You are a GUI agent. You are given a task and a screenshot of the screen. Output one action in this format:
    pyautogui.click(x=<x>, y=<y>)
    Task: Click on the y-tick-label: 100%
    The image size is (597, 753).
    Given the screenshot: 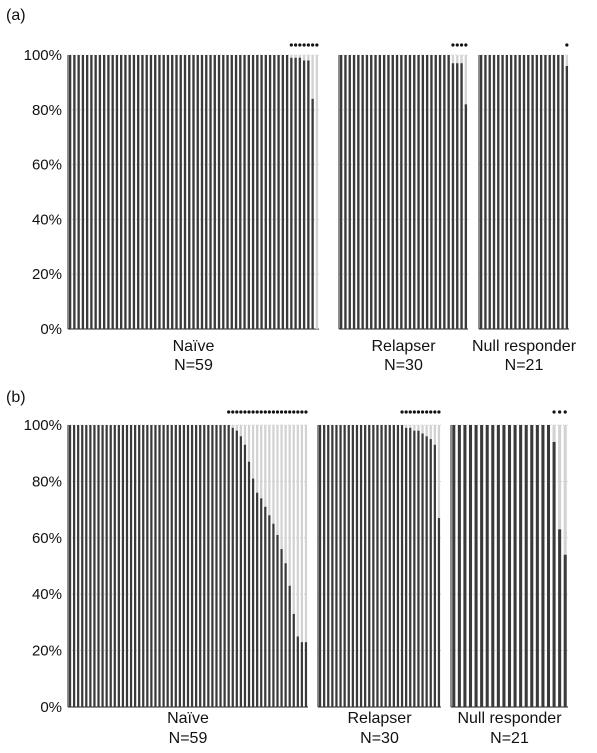 What is the action you would take?
    pyautogui.click(x=43, y=55)
    